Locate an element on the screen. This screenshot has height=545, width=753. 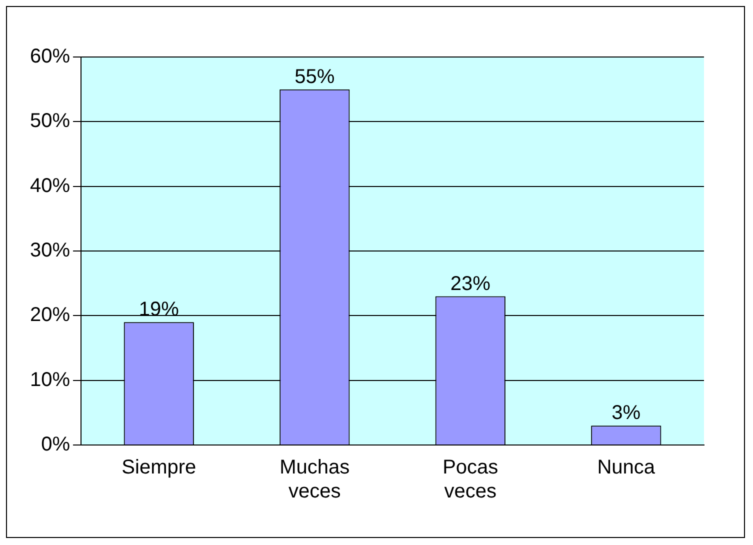
y-tick-label: 30% is located at coordinates (50, 251).